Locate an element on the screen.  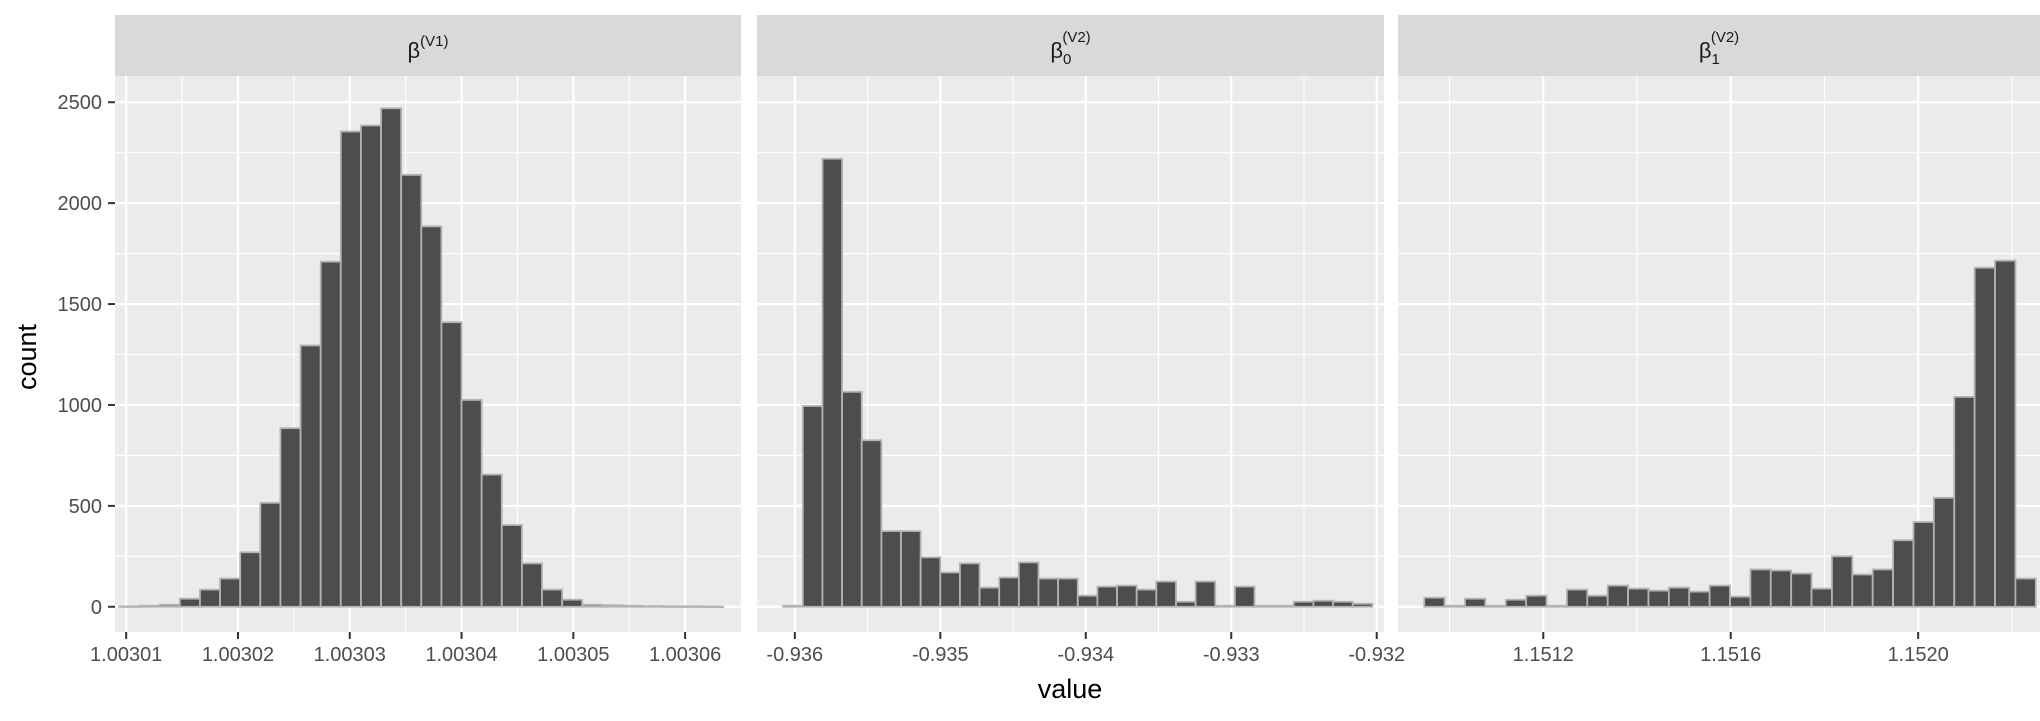
x-tick-label: -0.933 is located at coordinates (1231, 655).